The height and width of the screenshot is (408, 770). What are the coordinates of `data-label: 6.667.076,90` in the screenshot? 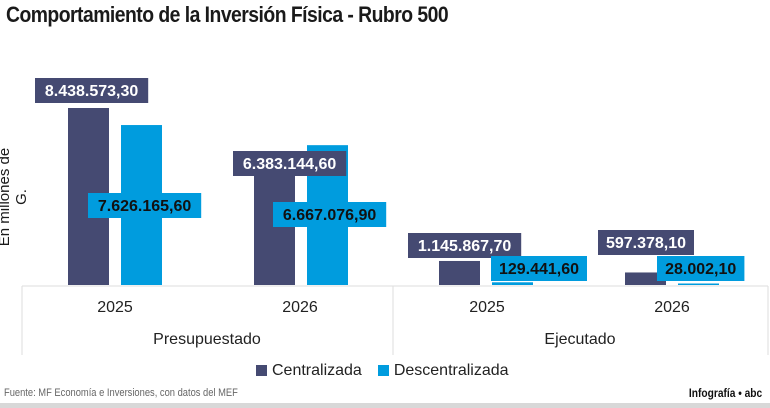 It's located at (330, 215).